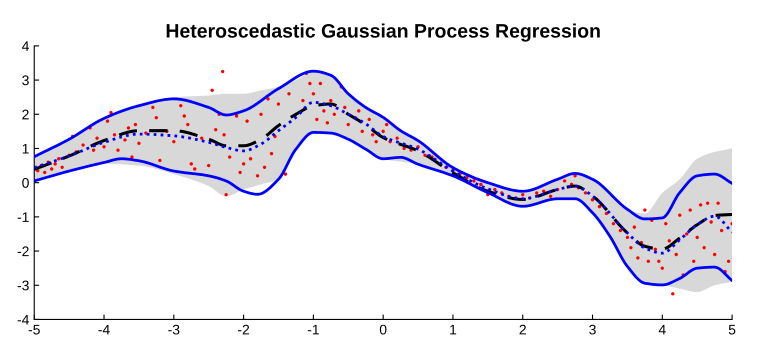  What do you see at coordinates (523, 329) in the screenshot?
I see `x-tick-label: 2` at bounding box center [523, 329].